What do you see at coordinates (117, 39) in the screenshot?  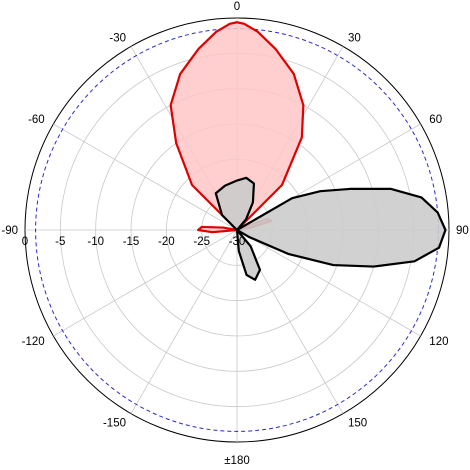 I see `angle-tick-label: -30` at bounding box center [117, 39].